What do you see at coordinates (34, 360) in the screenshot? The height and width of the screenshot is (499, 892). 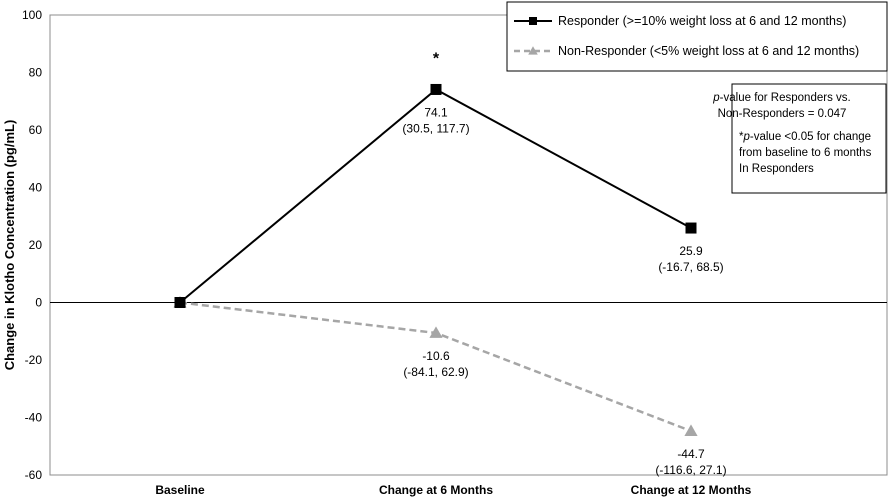 I see `y-tick-label: -20` at bounding box center [34, 360].